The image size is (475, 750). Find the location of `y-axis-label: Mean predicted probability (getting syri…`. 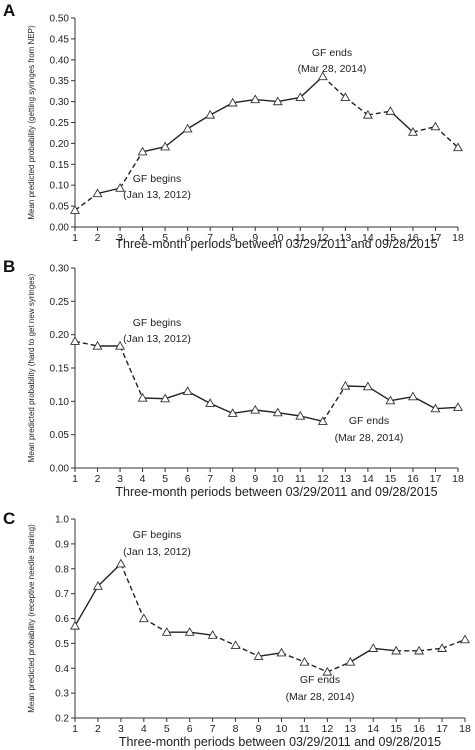

y-axis-label: Mean predicted probability (getting syri… is located at coordinates (31, 122).